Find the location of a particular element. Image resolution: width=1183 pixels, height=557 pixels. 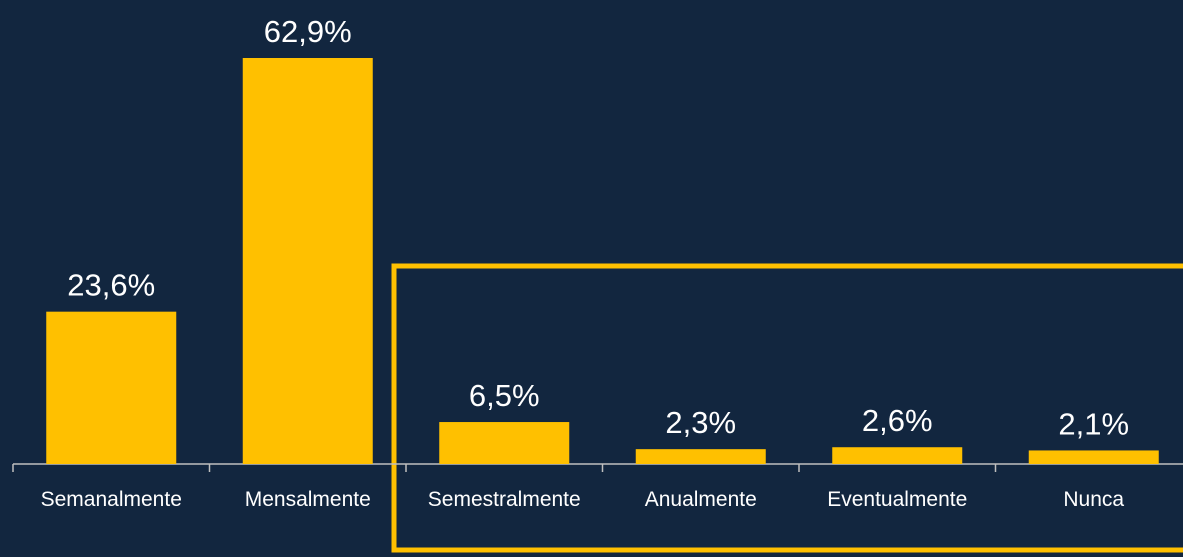

x-tick-label: Semestralmente is located at coordinates (504, 499).